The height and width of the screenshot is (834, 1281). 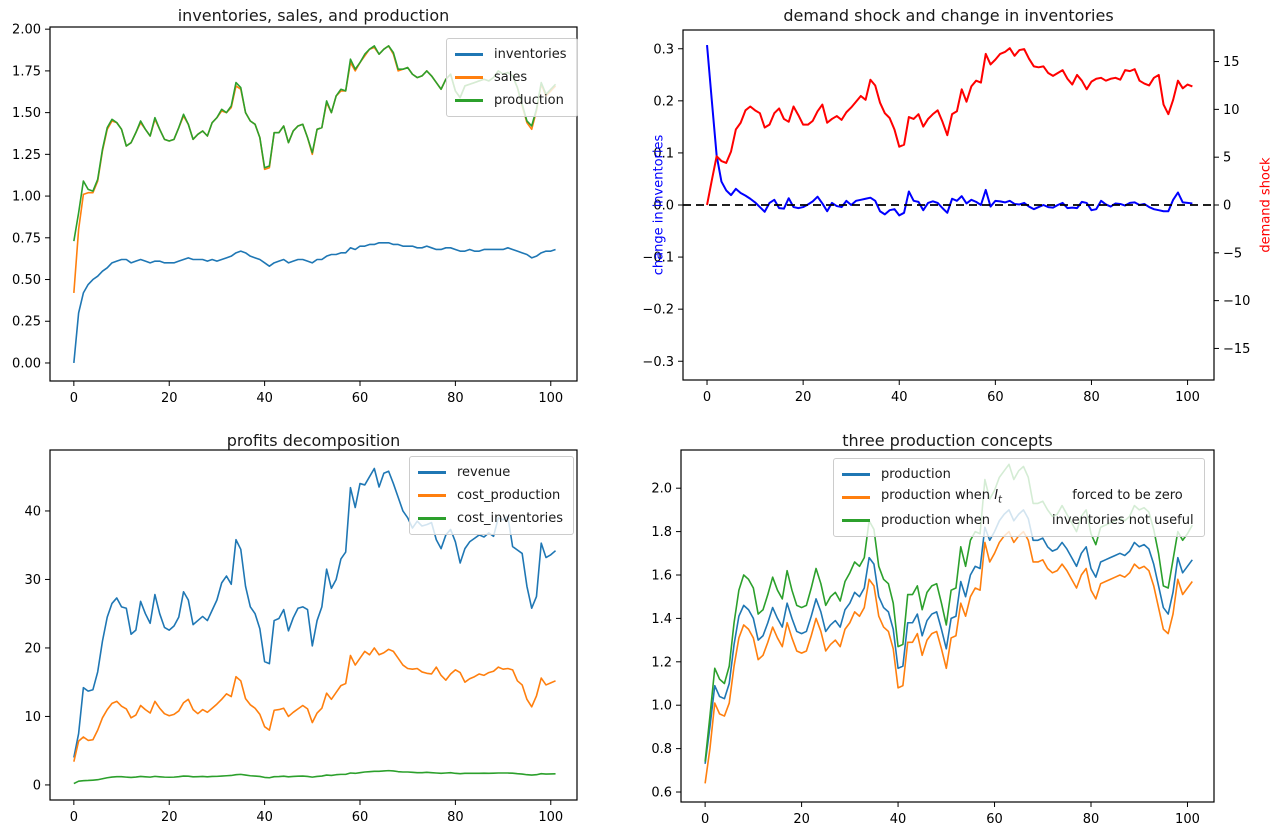 I want to click on left-y-axis-label: change in inventories, so click(x=659, y=205).